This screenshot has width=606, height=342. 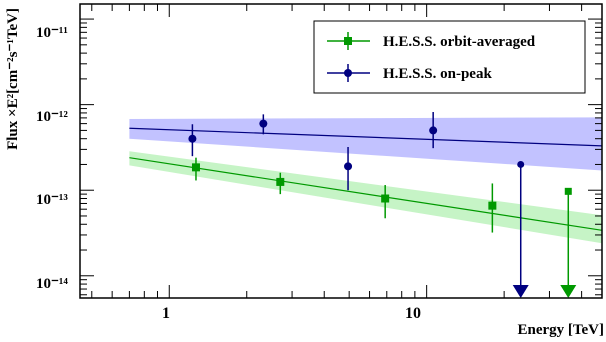 What do you see at coordinates (348, 73) in the screenshot?
I see `legend-marker-onpeak` at bounding box center [348, 73].